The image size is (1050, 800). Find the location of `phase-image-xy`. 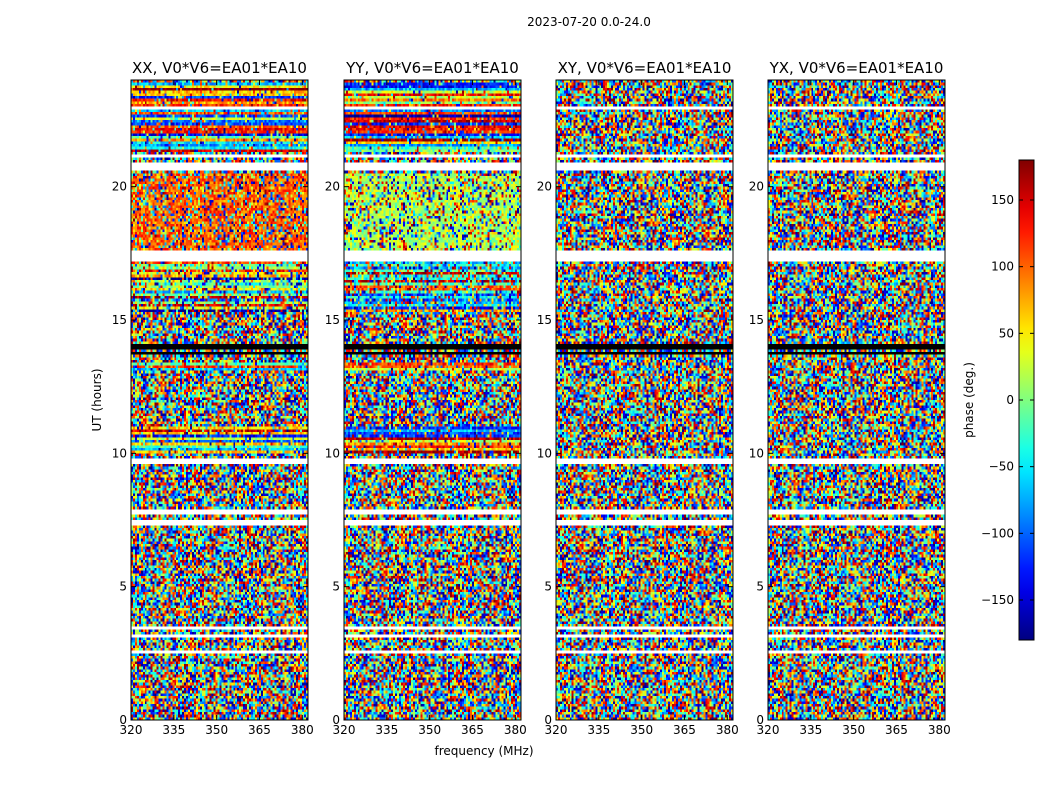

phase-image-xy is located at coordinates (644, 400).